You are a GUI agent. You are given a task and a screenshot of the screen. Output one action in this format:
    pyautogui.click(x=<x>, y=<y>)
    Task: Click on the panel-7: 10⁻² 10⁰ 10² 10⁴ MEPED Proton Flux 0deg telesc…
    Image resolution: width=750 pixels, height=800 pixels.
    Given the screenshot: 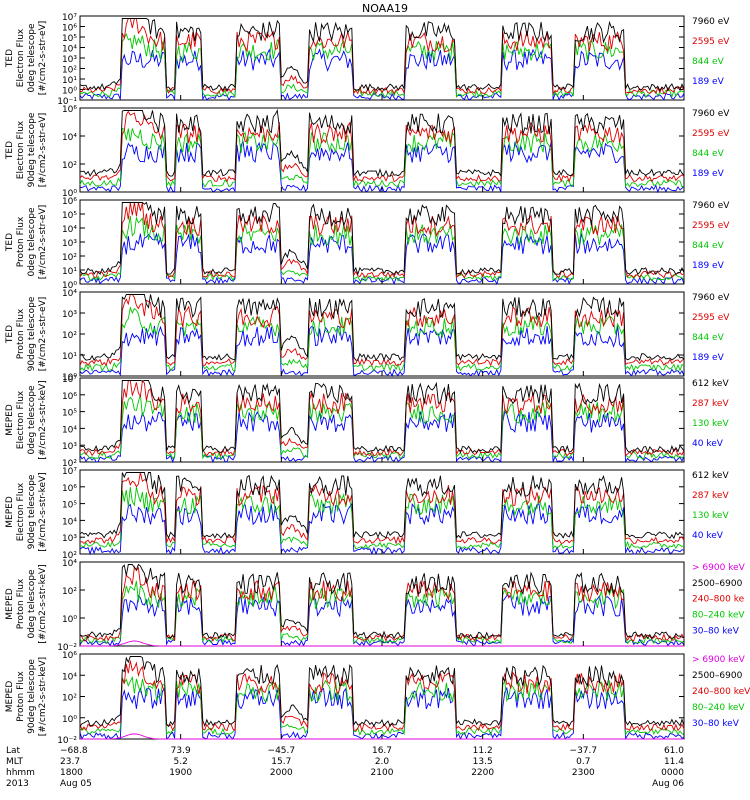 What is the action you would take?
    pyautogui.click(x=375, y=606)
    